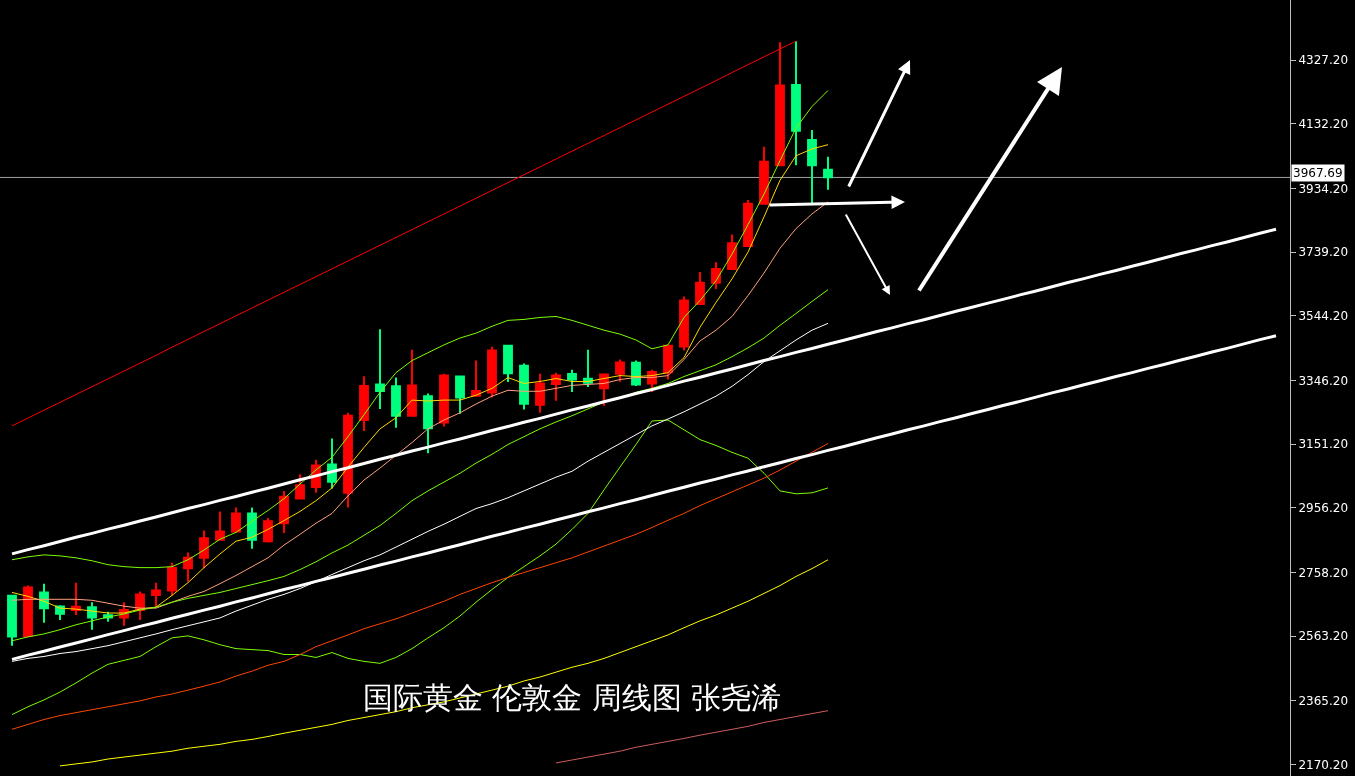 Image resolution: width=1355 pixels, height=776 pixels. Describe the element at coordinates (1323, 444) in the screenshot. I see `y-tick-label: 3151.20` at that location.